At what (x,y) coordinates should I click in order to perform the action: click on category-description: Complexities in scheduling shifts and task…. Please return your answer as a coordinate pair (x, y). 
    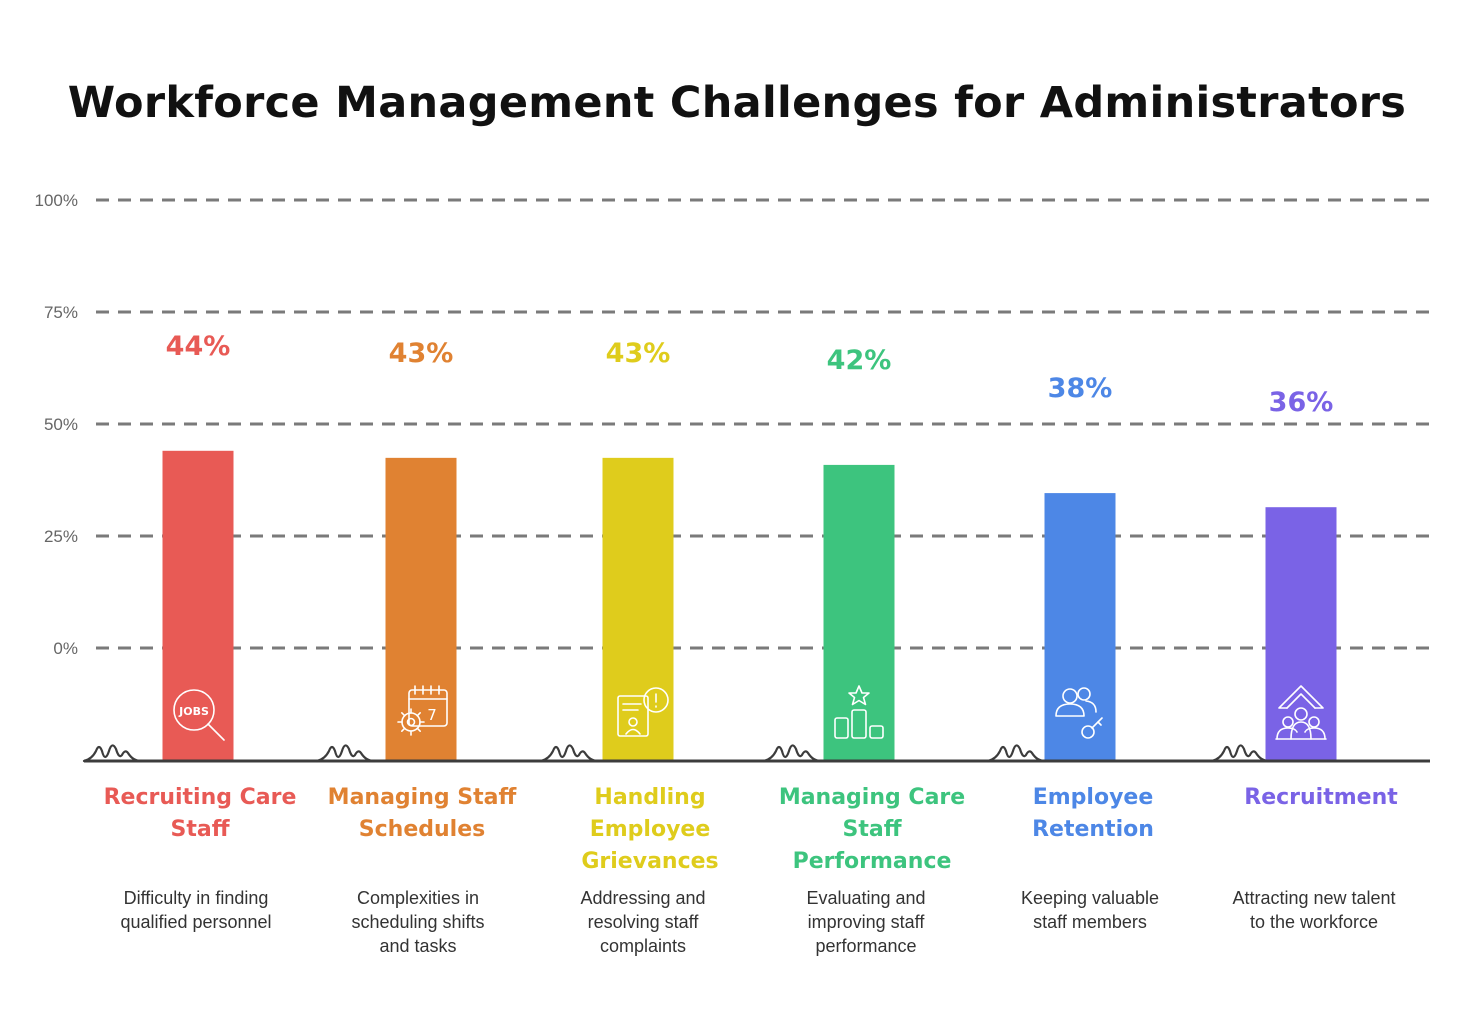
    Looking at the image, I should click on (418, 922).